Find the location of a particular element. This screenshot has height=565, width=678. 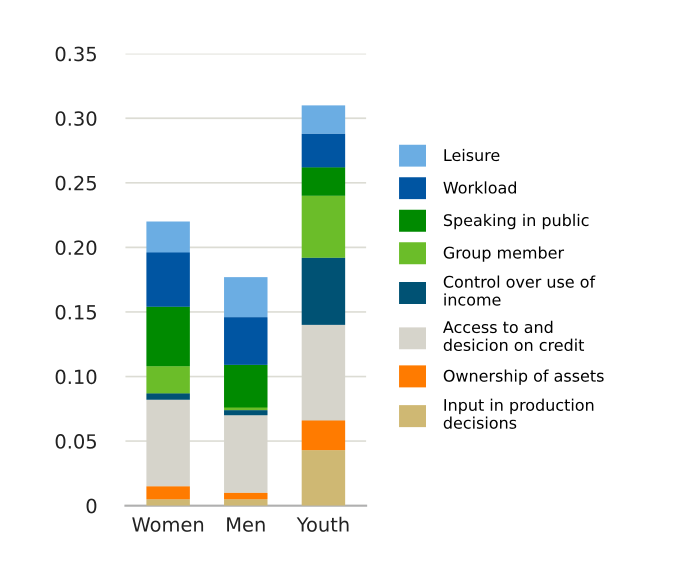

y-tick-label: 0.30 is located at coordinates (76, 118).